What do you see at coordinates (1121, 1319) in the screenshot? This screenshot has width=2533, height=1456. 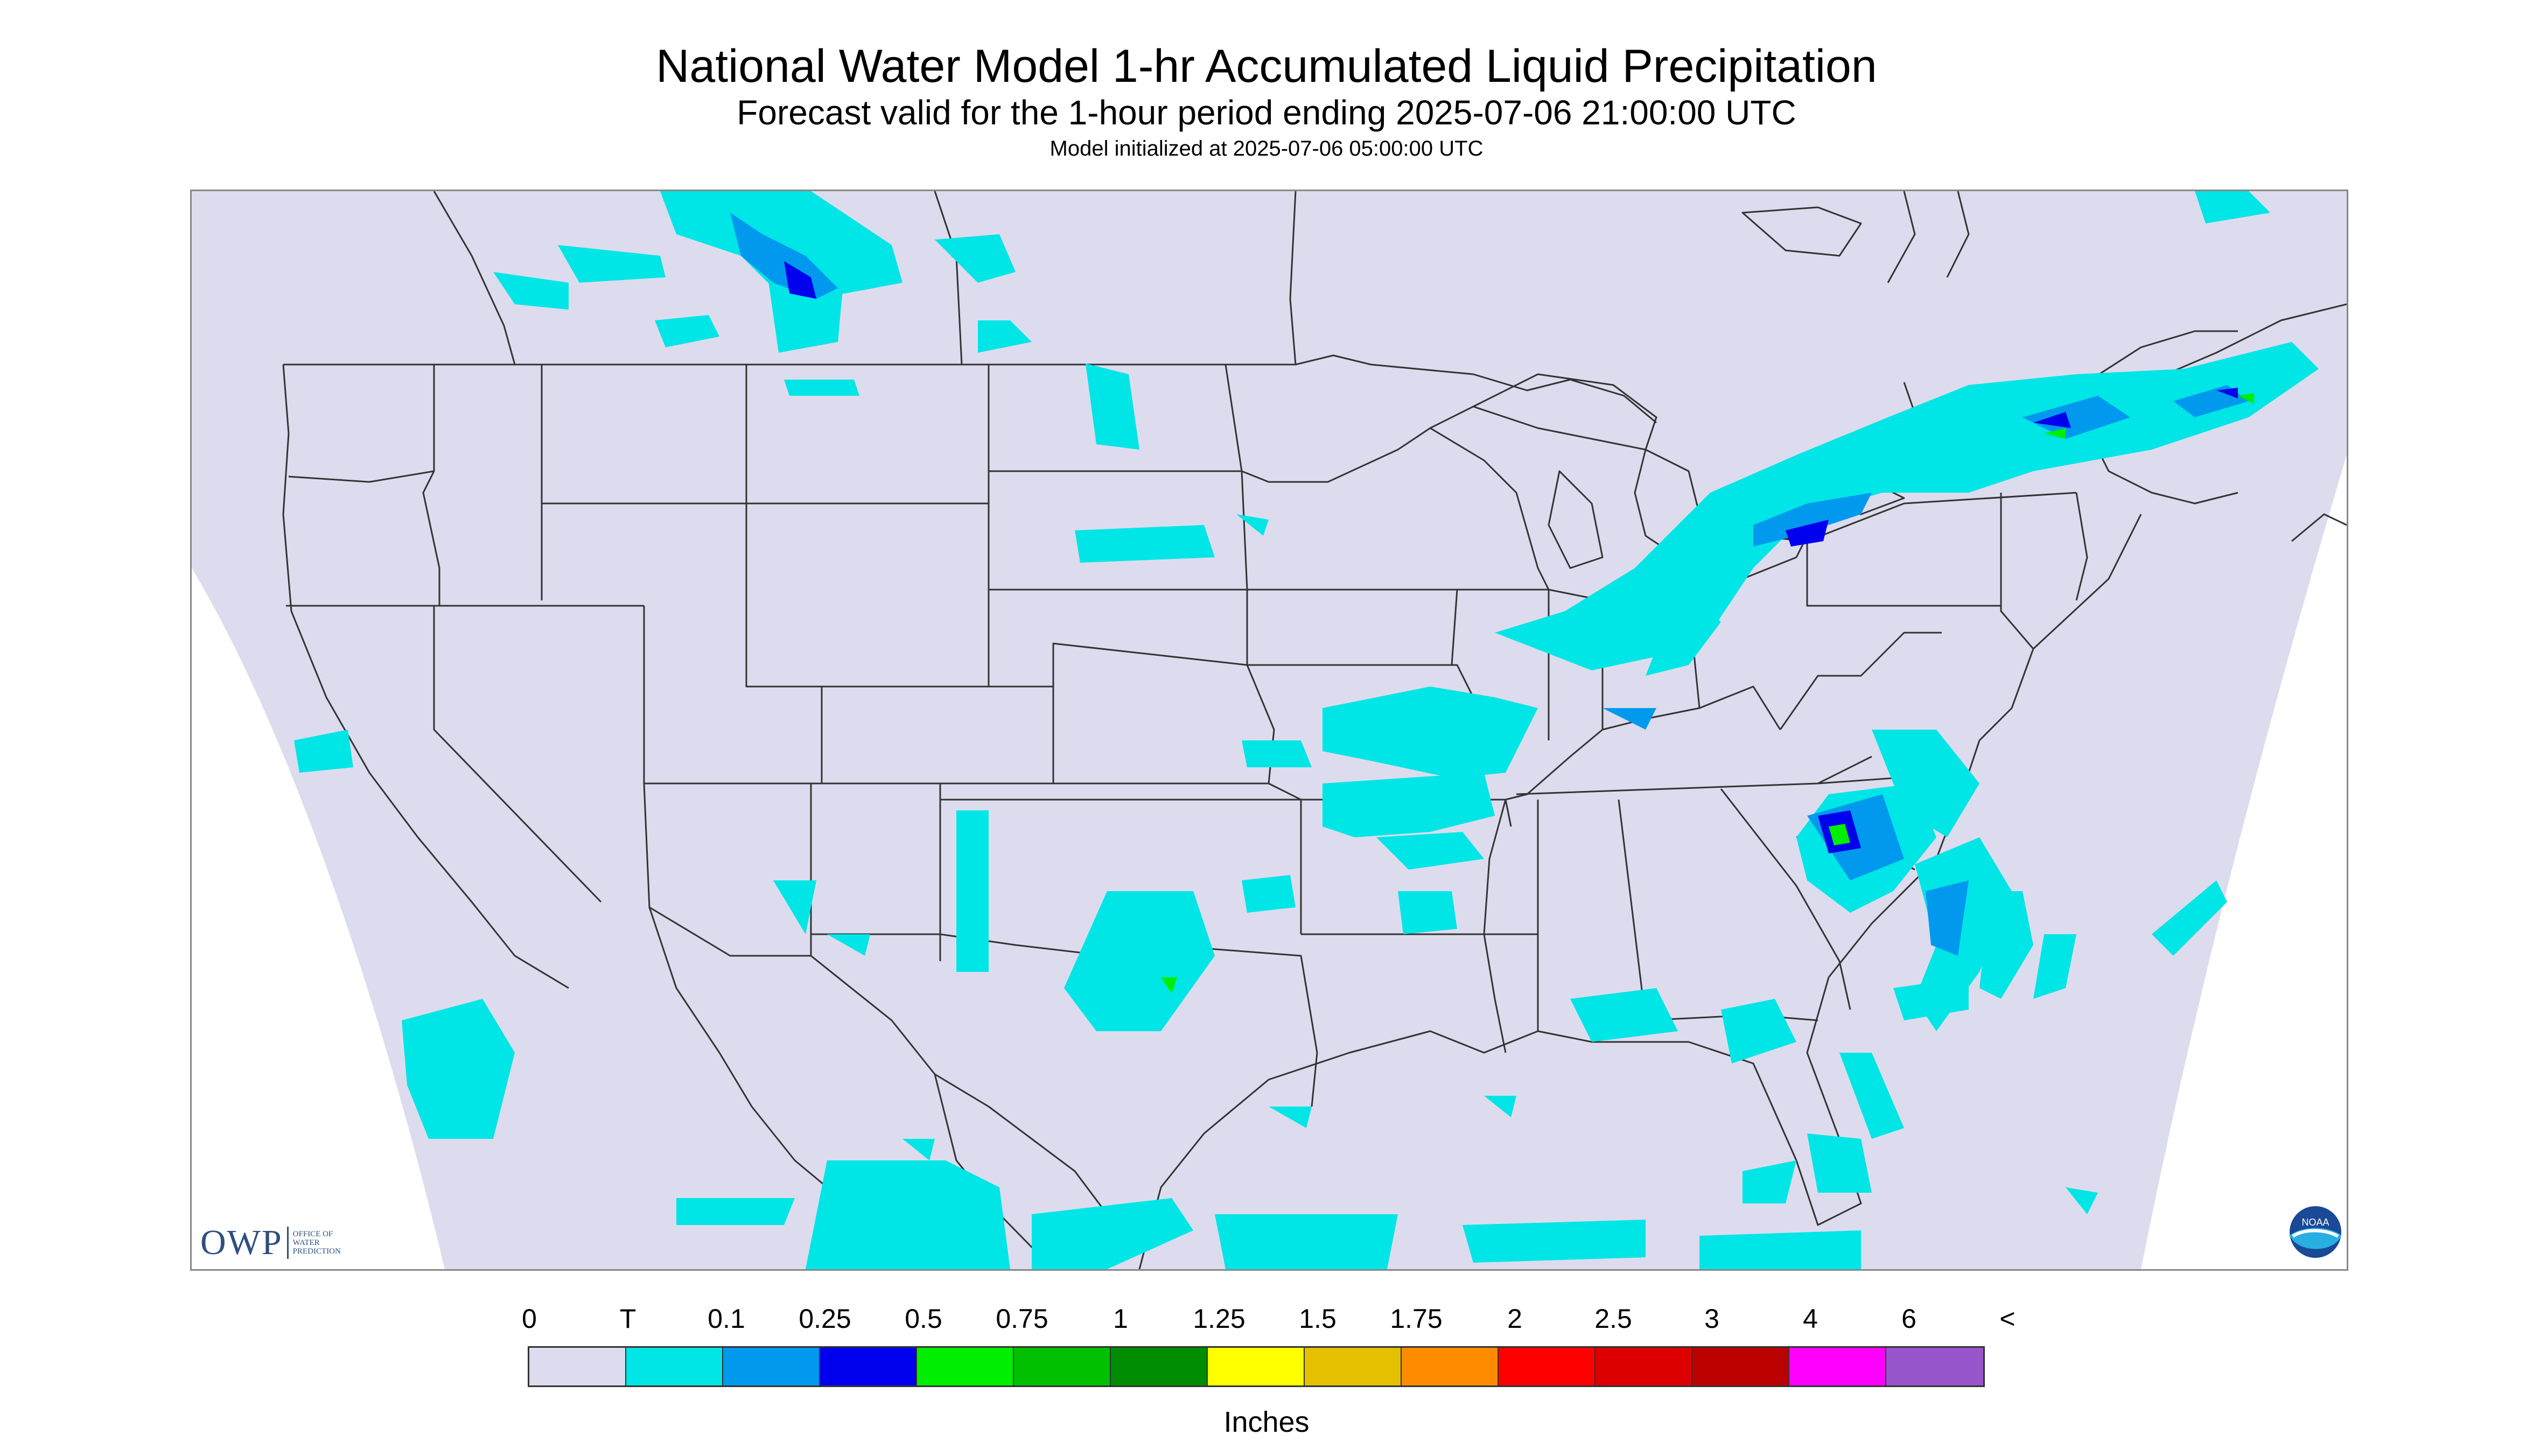 I see `legend-label: 1` at bounding box center [1121, 1319].